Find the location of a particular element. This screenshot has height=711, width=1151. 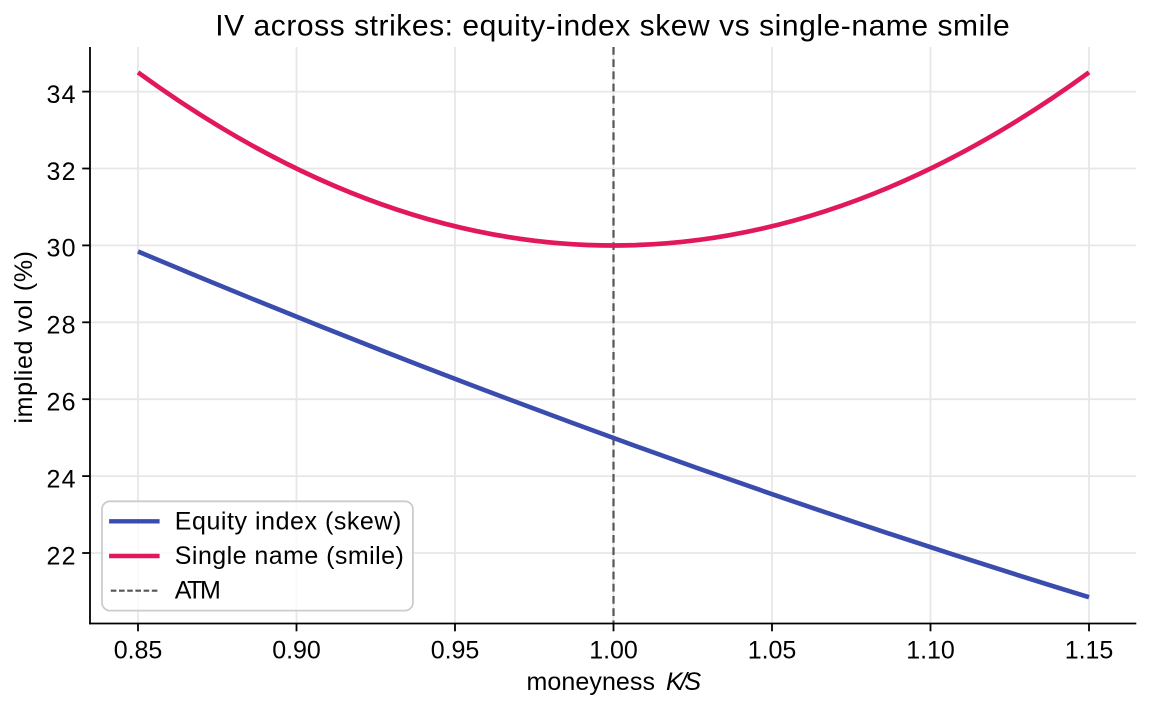

svg-text: moneyness is located at coordinates (591, 682).